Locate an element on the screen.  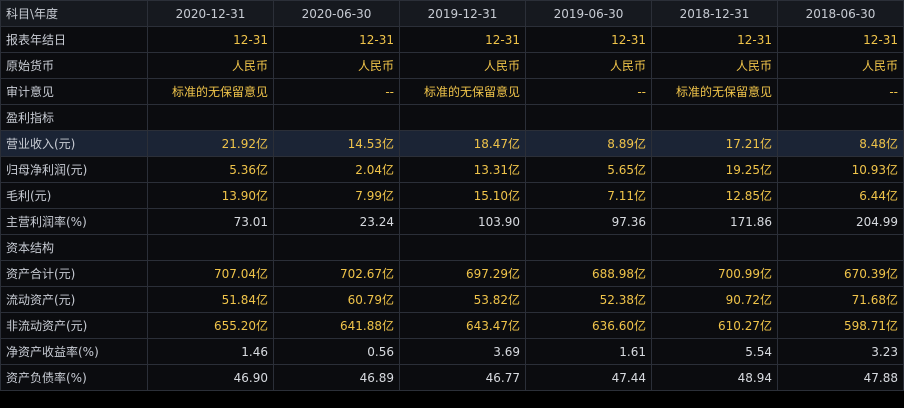
value-cell: 670.39亿 is located at coordinates (840, 273).